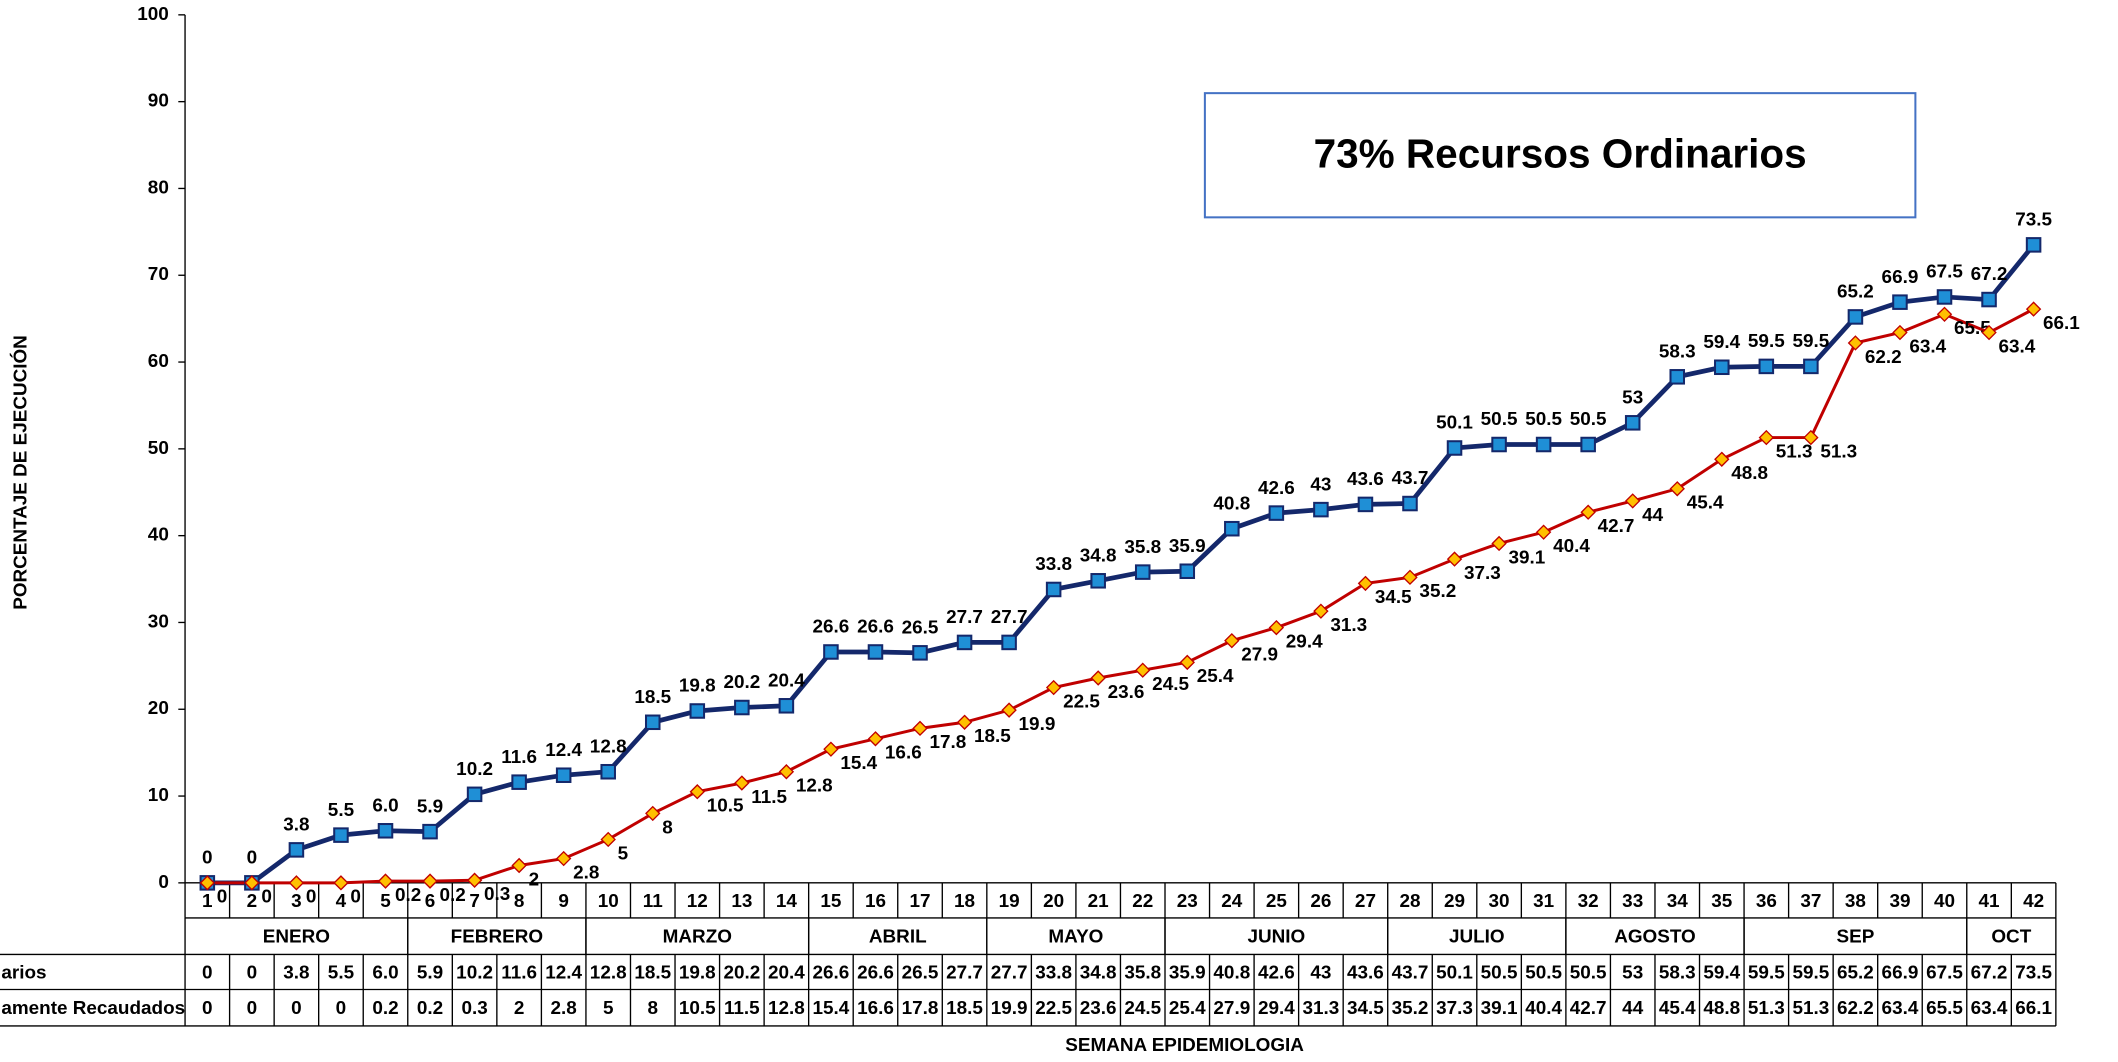 The height and width of the screenshot is (1062, 2118). I want to click on data-label: 42.7, so click(1616, 526).